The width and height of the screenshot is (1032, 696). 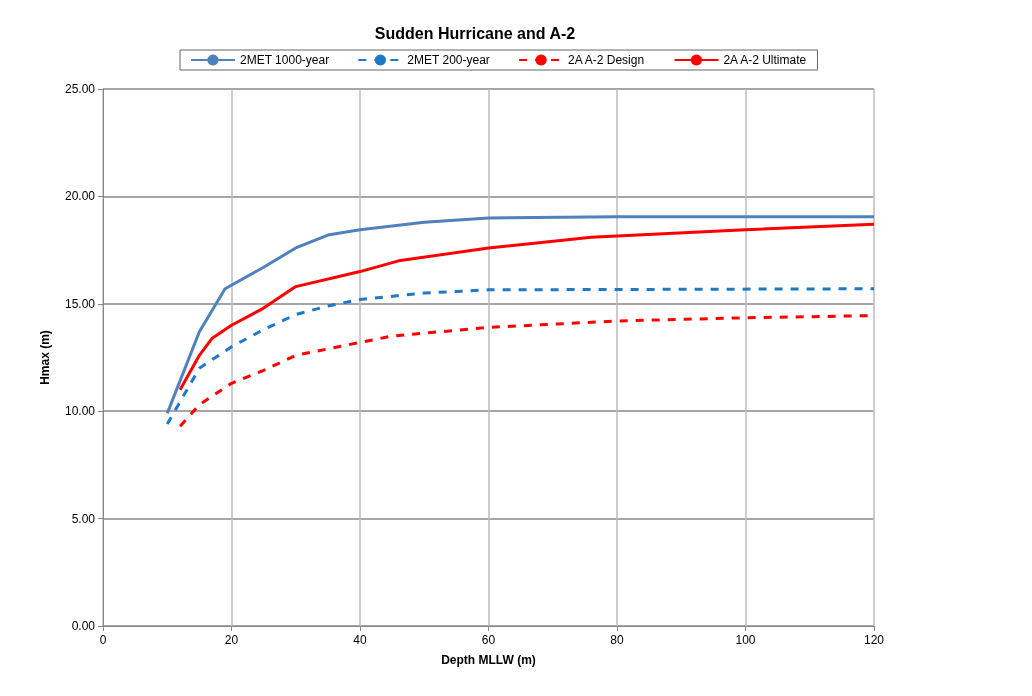 What do you see at coordinates (488, 640) in the screenshot?
I see `x-tick-label: 60` at bounding box center [488, 640].